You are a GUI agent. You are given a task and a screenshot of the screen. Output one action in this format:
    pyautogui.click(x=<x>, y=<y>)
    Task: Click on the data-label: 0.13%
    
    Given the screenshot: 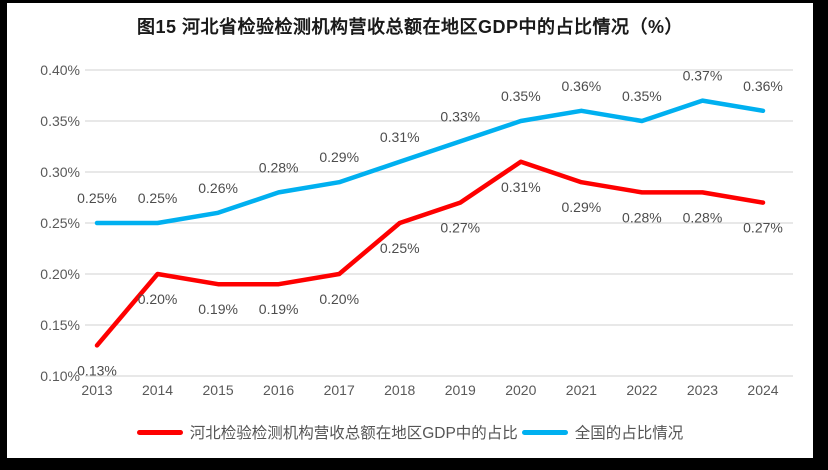 What is the action you would take?
    pyautogui.click(x=97, y=370)
    